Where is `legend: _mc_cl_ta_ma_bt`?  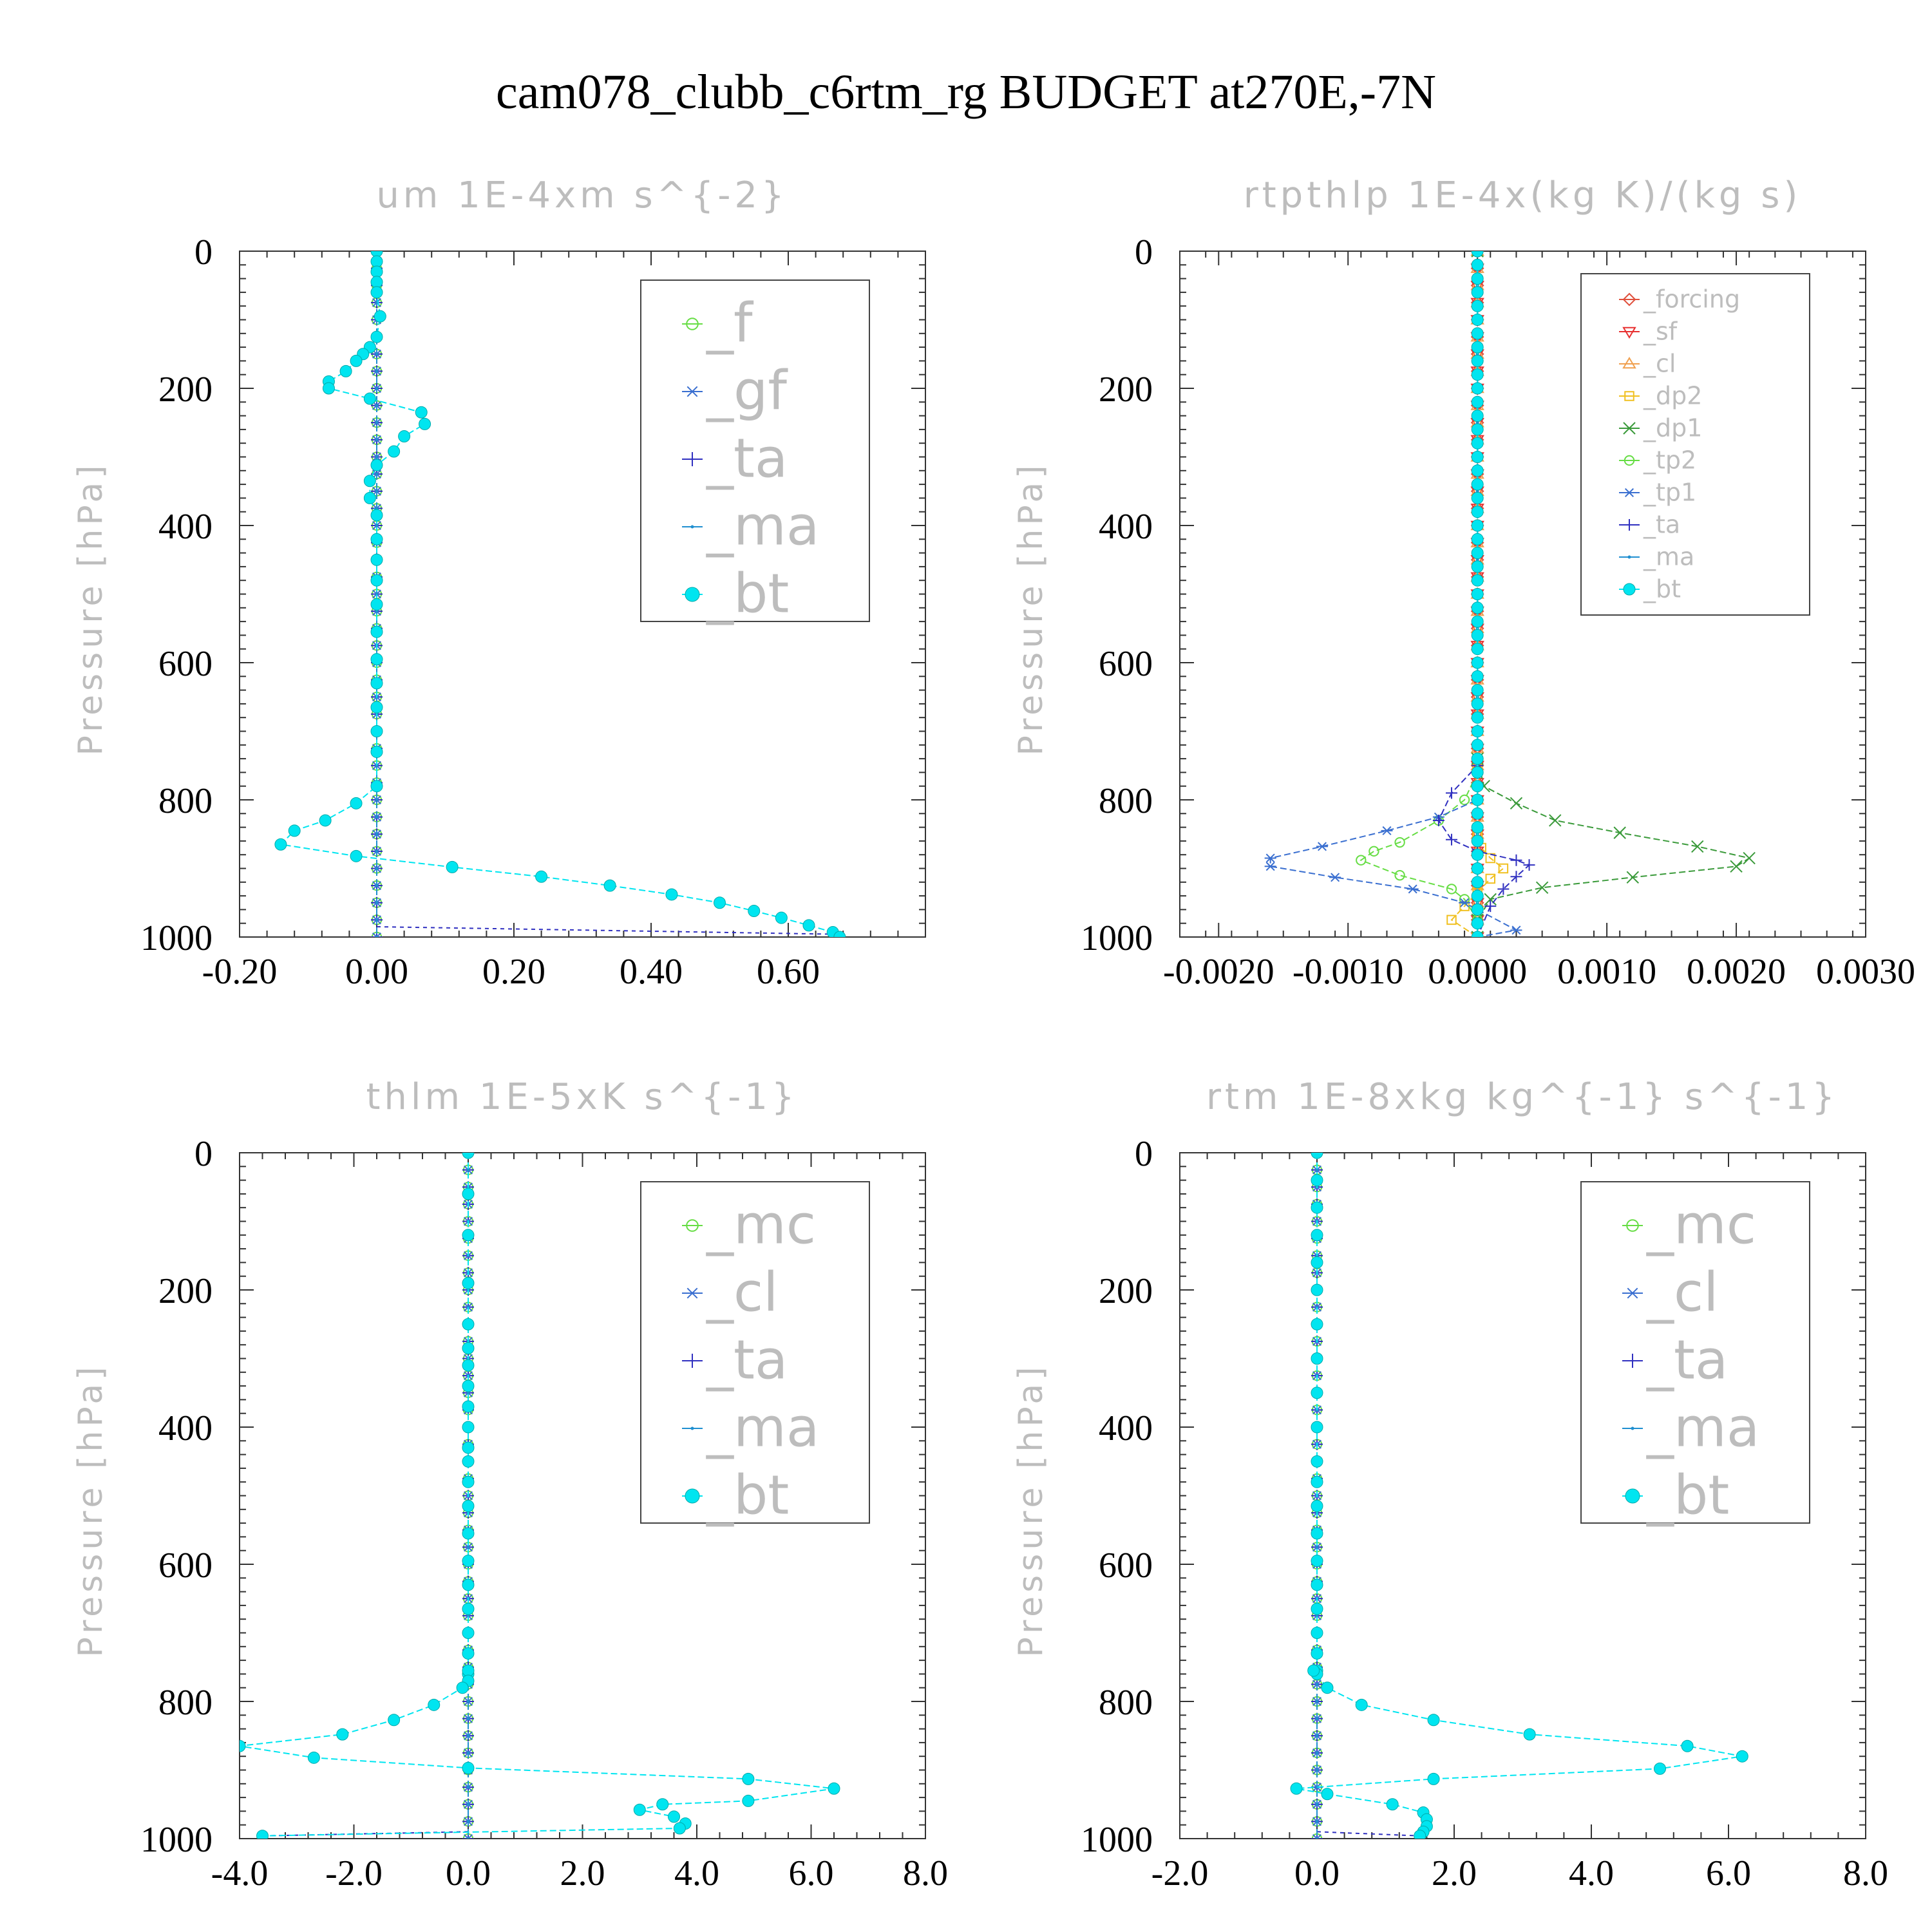
legend: _mc_cl_ta_ma_bt is located at coordinates (1695, 1354).